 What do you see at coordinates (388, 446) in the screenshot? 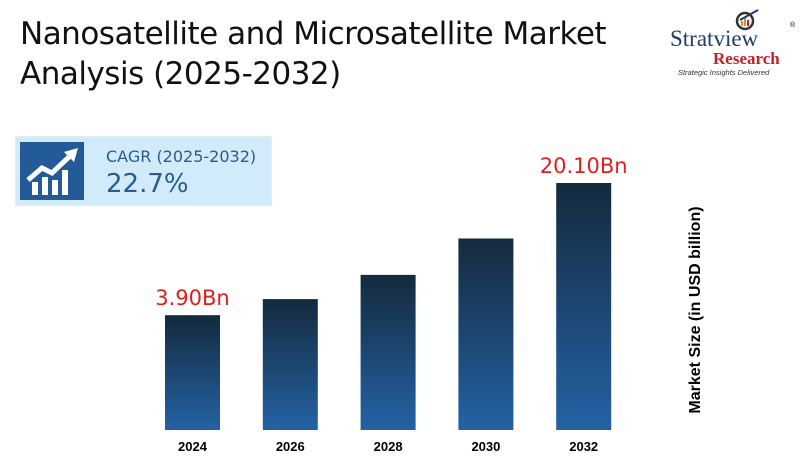
I see `x-tick-label: 2028` at bounding box center [388, 446].